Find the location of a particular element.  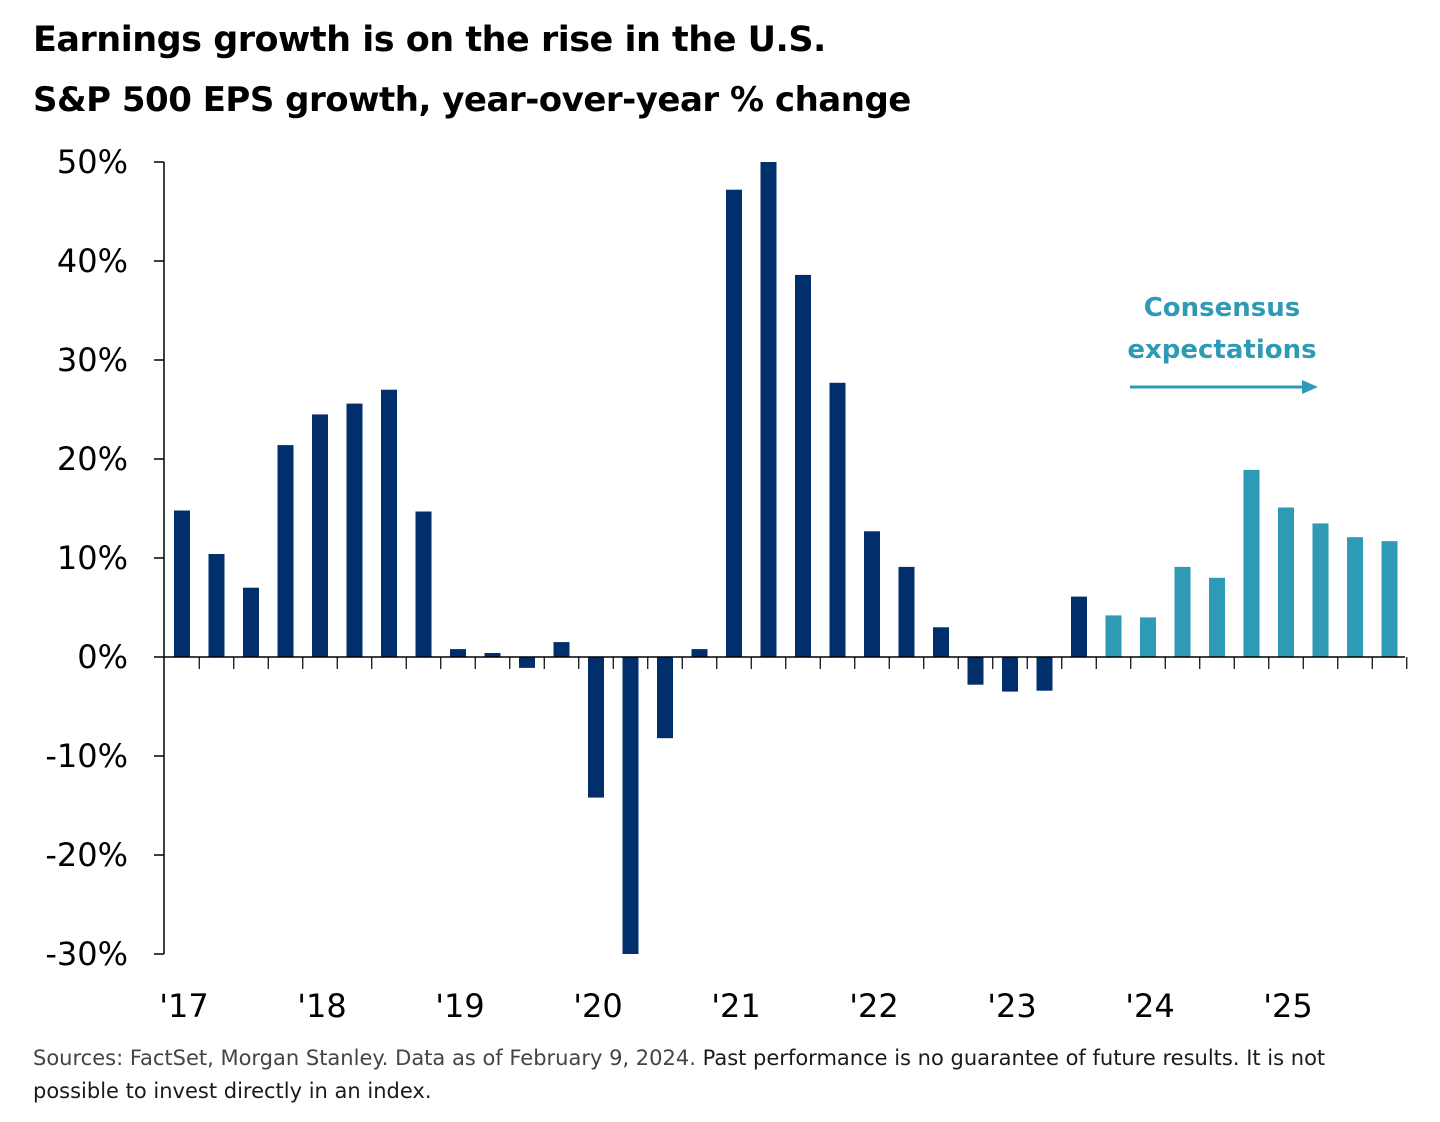

x-year-label: '20 is located at coordinates (598, 1006).